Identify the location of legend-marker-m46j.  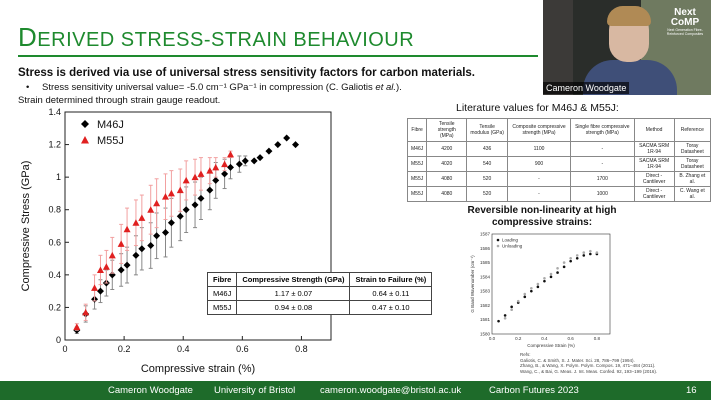
(85, 124).